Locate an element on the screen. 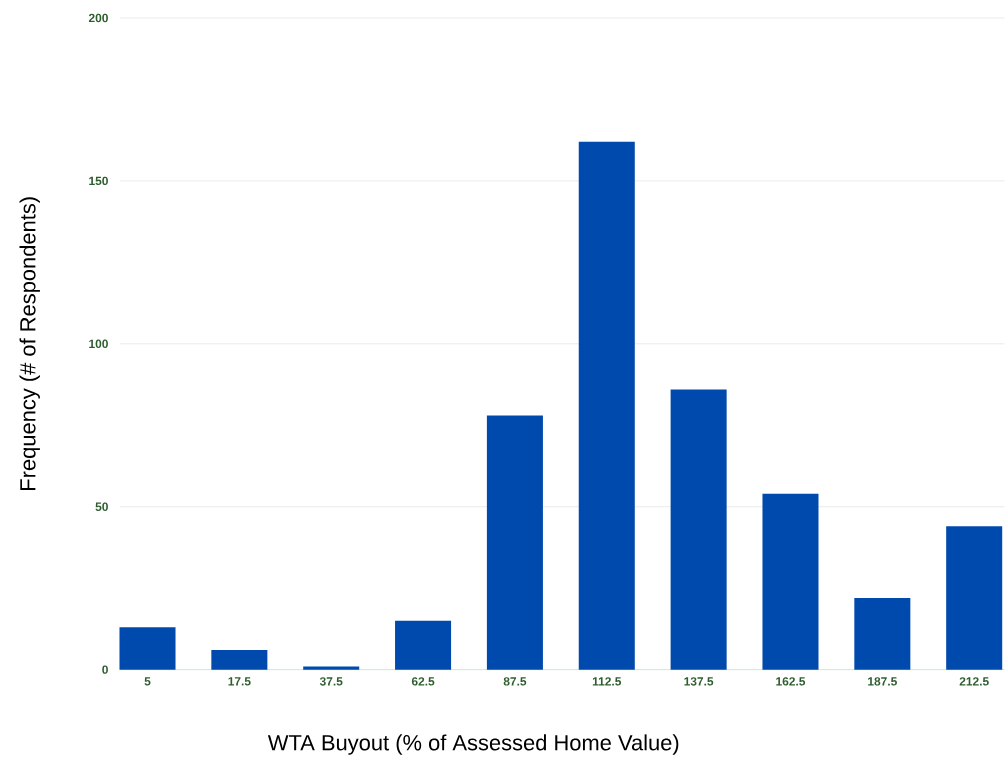 The image size is (1005, 763). x-tick-label: 112.5 is located at coordinates (607, 681).